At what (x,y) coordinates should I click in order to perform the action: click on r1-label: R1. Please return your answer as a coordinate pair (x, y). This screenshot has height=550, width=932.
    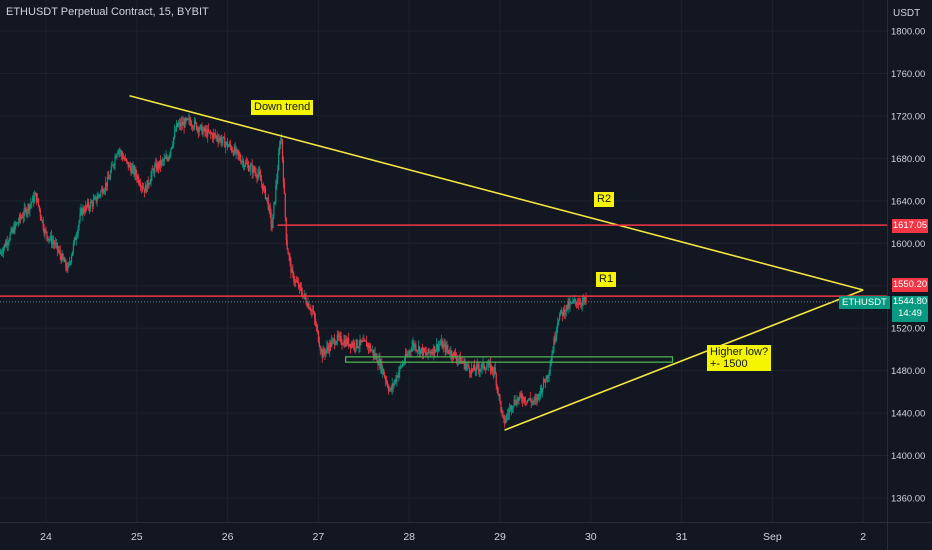
    Looking at the image, I should click on (606, 279).